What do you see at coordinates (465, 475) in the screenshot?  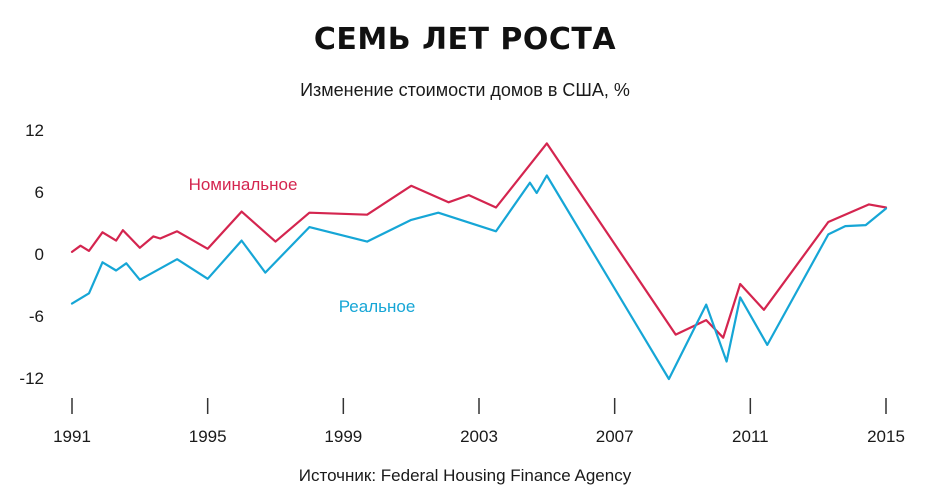 I see `source-note: Источник: Federal Housing Finance Agency` at bounding box center [465, 475].